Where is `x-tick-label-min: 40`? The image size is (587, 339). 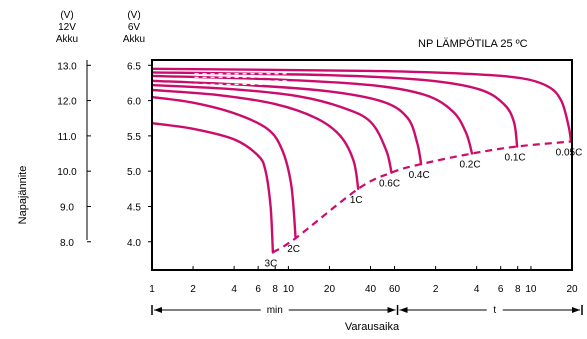 x-tick-label-min: 40 is located at coordinates (371, 289).